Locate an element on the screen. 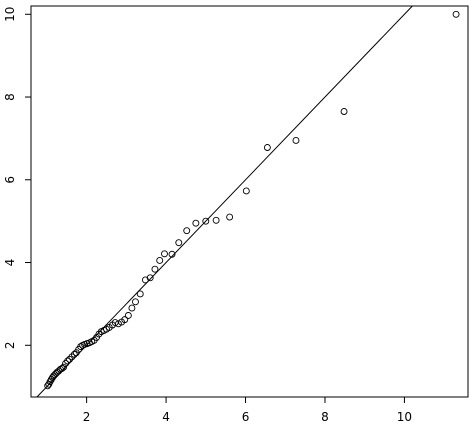 The width and height of the screenshot is (474, 430). y-tick-label: 6 is located at coordinates (10, 180).